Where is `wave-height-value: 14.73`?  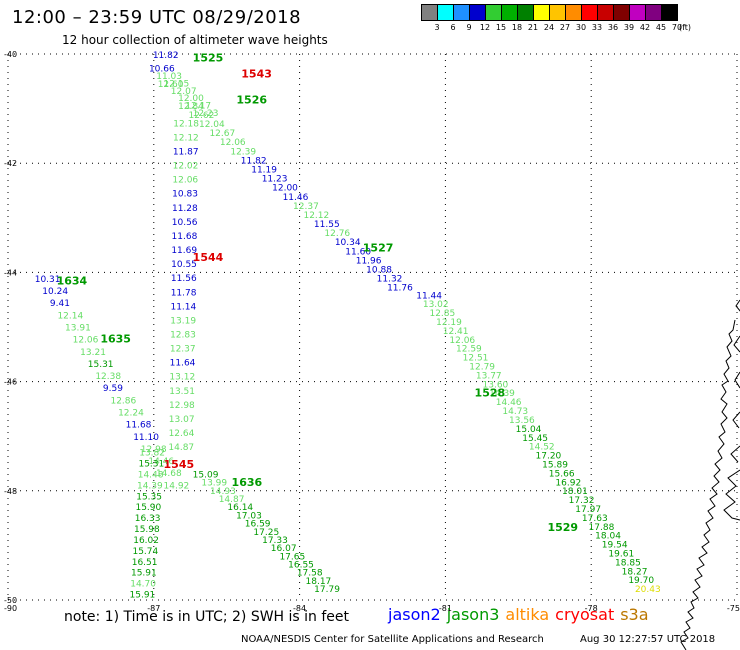
wave-height-value: 14.73 is located at coordinates (515, 412).